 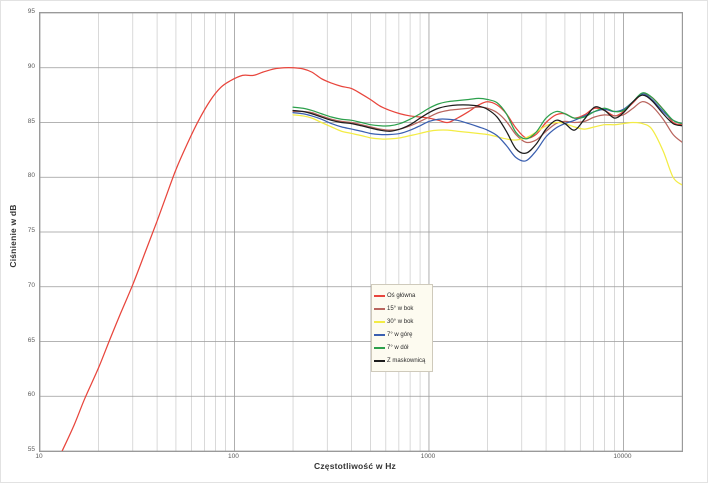 I want to click on legend-label: Oś główna, so click(x=401, y=295).